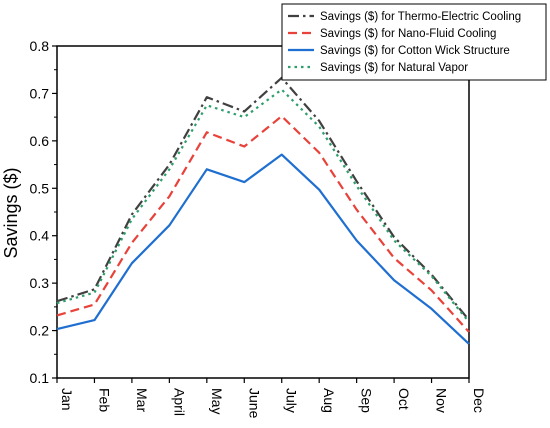 This screenshot has height=428, width=550. I want to click on legend-label: Savings ($) for Natural Vapor, so click(394, 68).